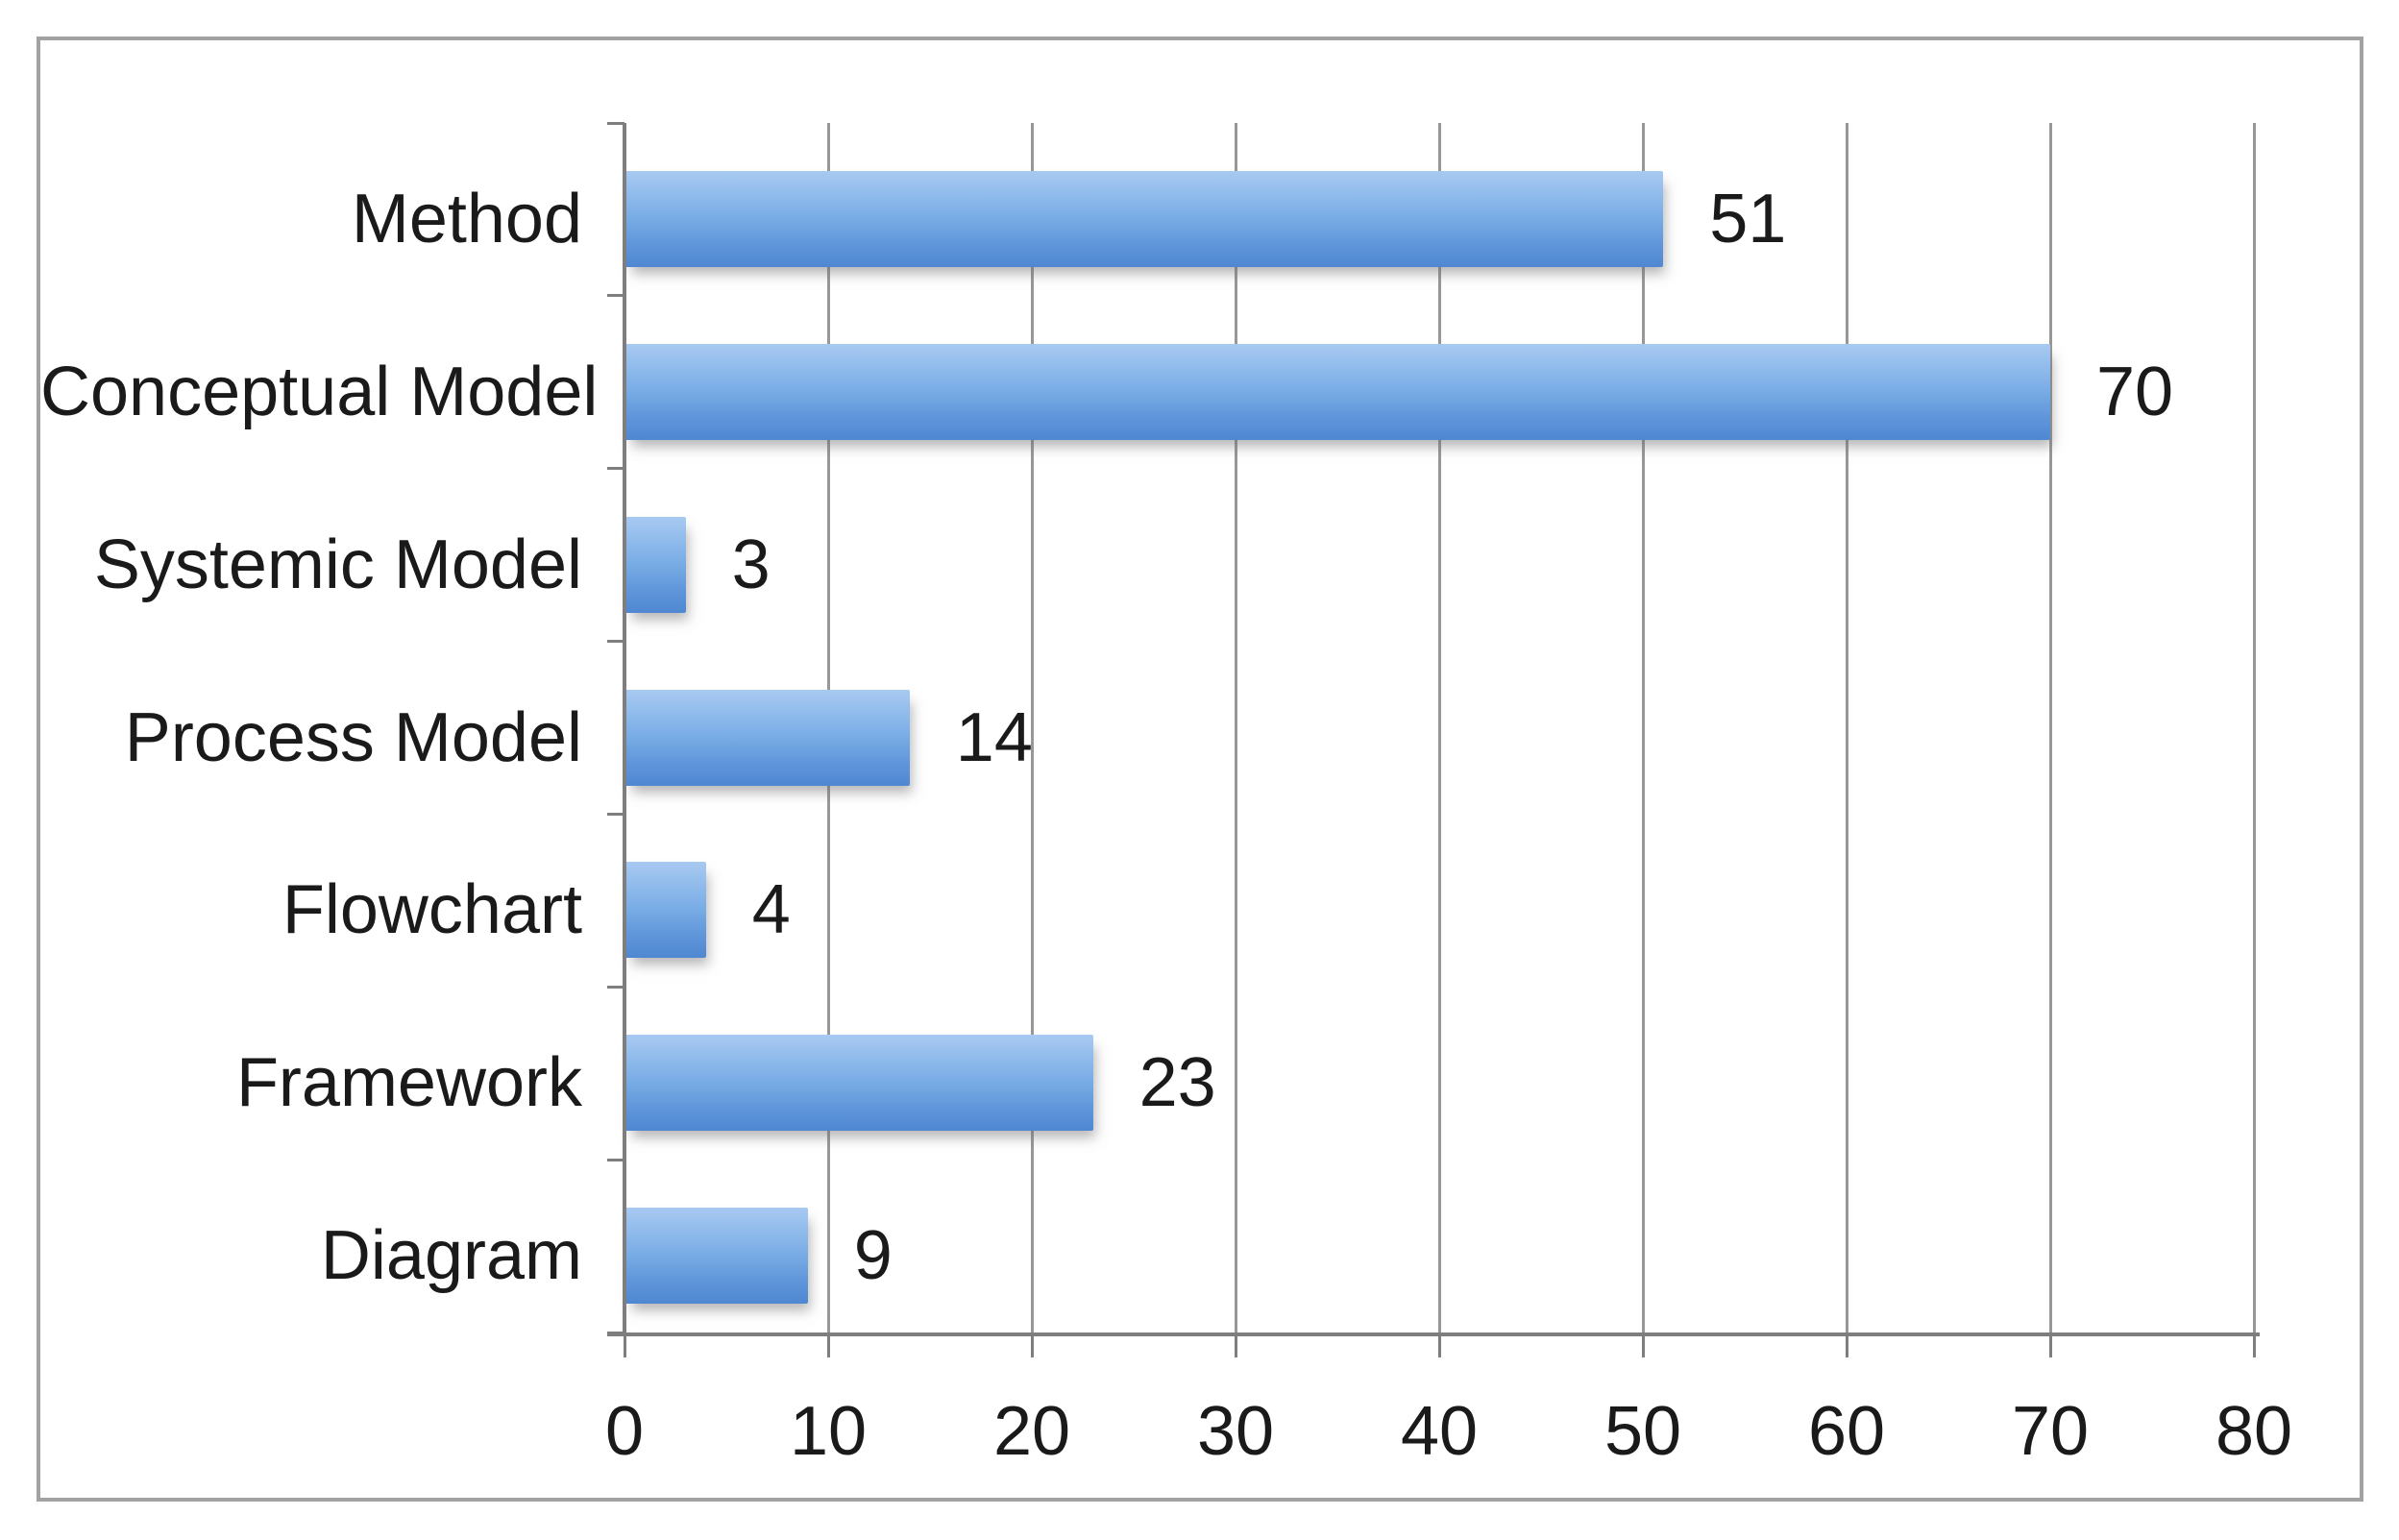 Image resolution: width=2399 pixels, height=1540 pixels. Describe the element at coordinates (1439, 1431) in the screenshot. I see `x-tick-label: 40` at that location.